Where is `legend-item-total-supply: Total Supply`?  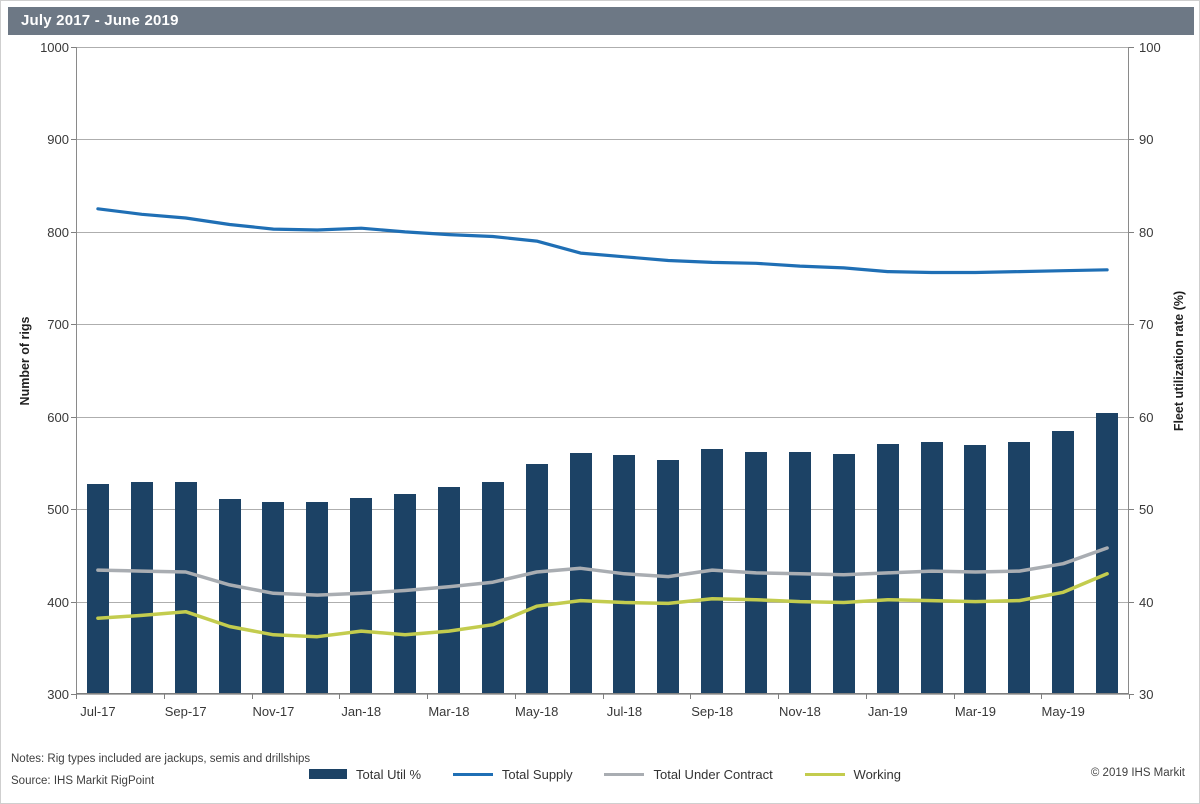
legend-item-total-supply: Total Supply is located at coordinates (512, 774).